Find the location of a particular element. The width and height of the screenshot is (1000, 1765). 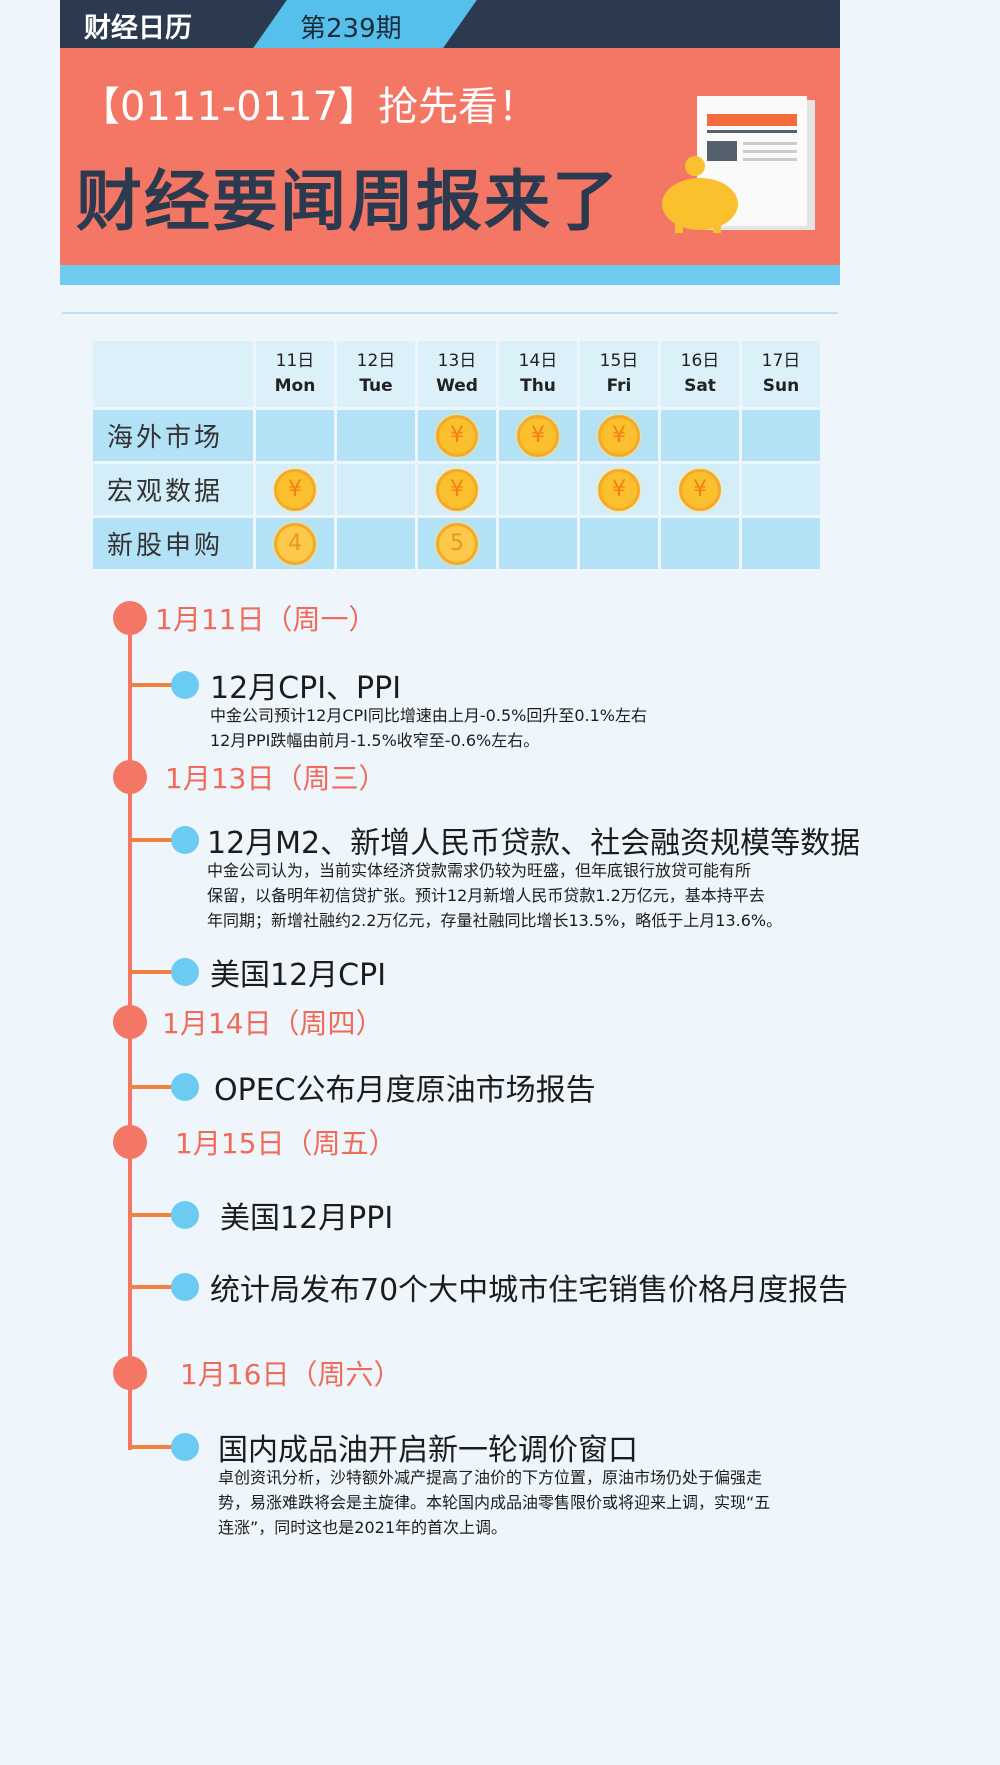

date-heading: 1月15日（周五） is located at coordinates (286, 1143).